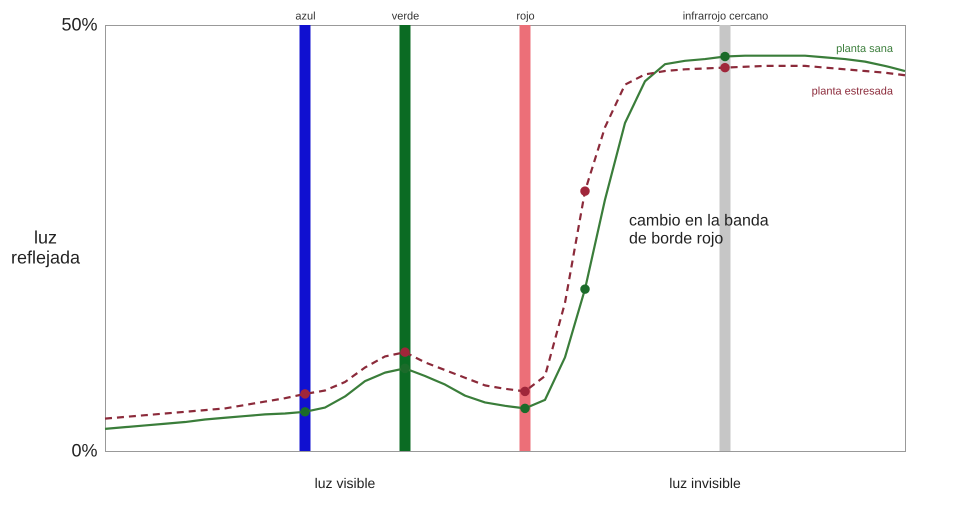 This screenshot has height=529, width=978. I want to click on x-tick-label: azul, so click(305, 16).